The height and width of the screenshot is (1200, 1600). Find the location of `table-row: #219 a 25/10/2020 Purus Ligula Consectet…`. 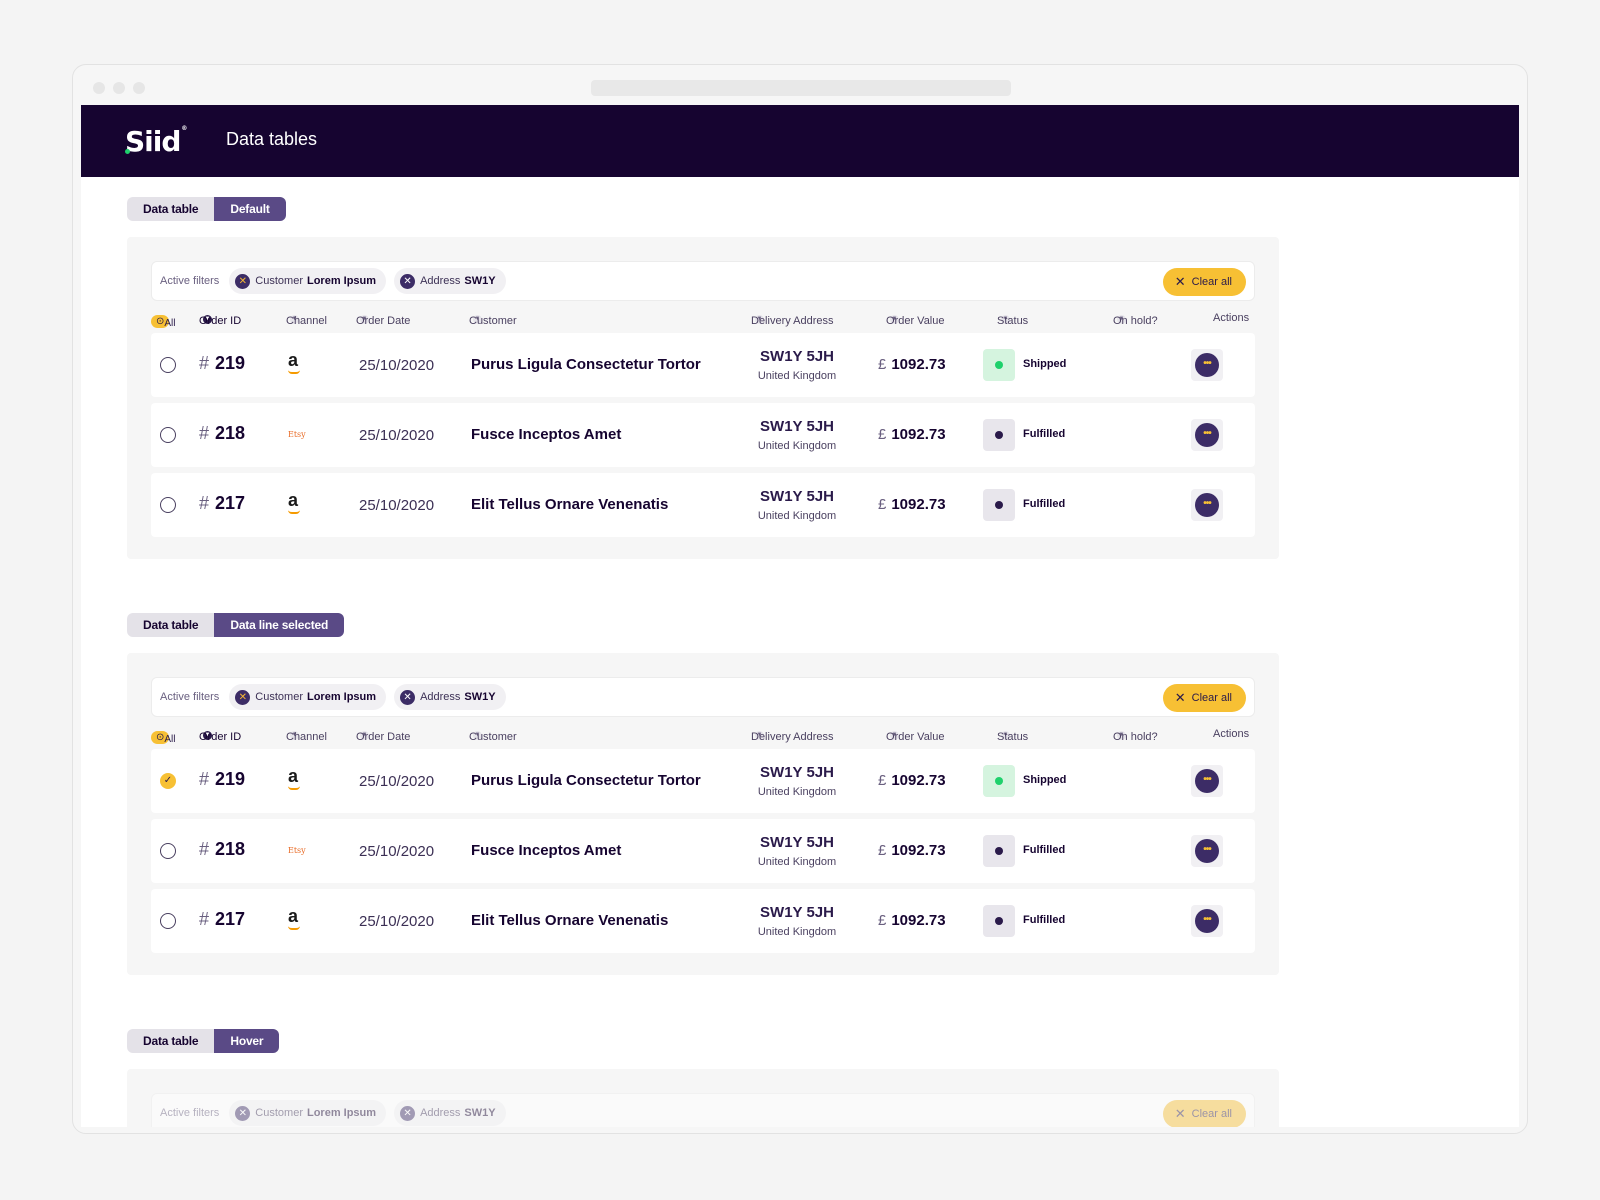

table-row: #219 a 25/10/2020 Purus Ligula Consectet… is located at coordinates (703, 365).